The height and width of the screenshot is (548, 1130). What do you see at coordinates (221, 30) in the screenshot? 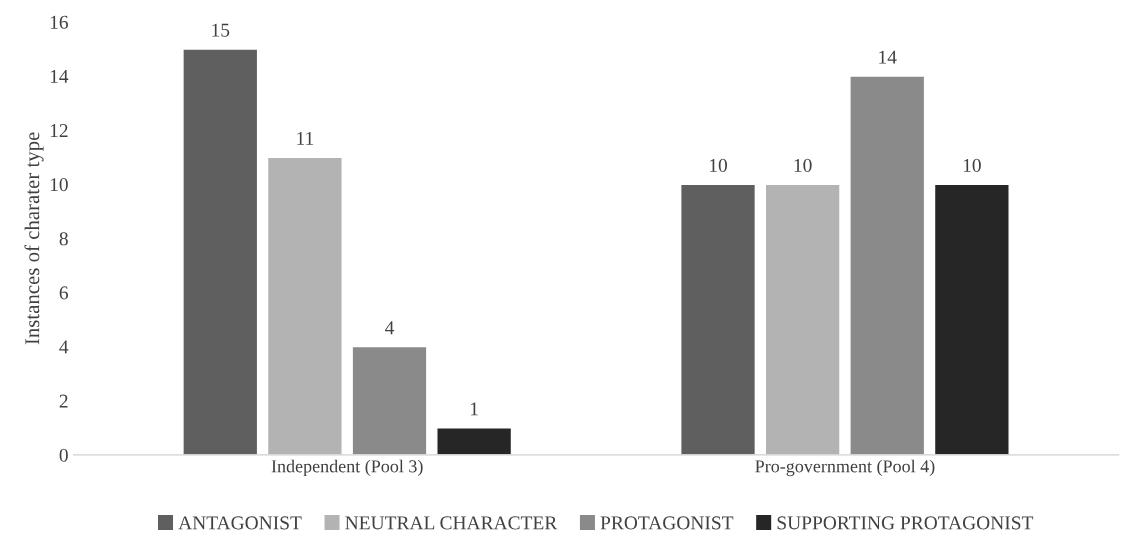
I see `data-label: 15` at bounding box center [221, 30].